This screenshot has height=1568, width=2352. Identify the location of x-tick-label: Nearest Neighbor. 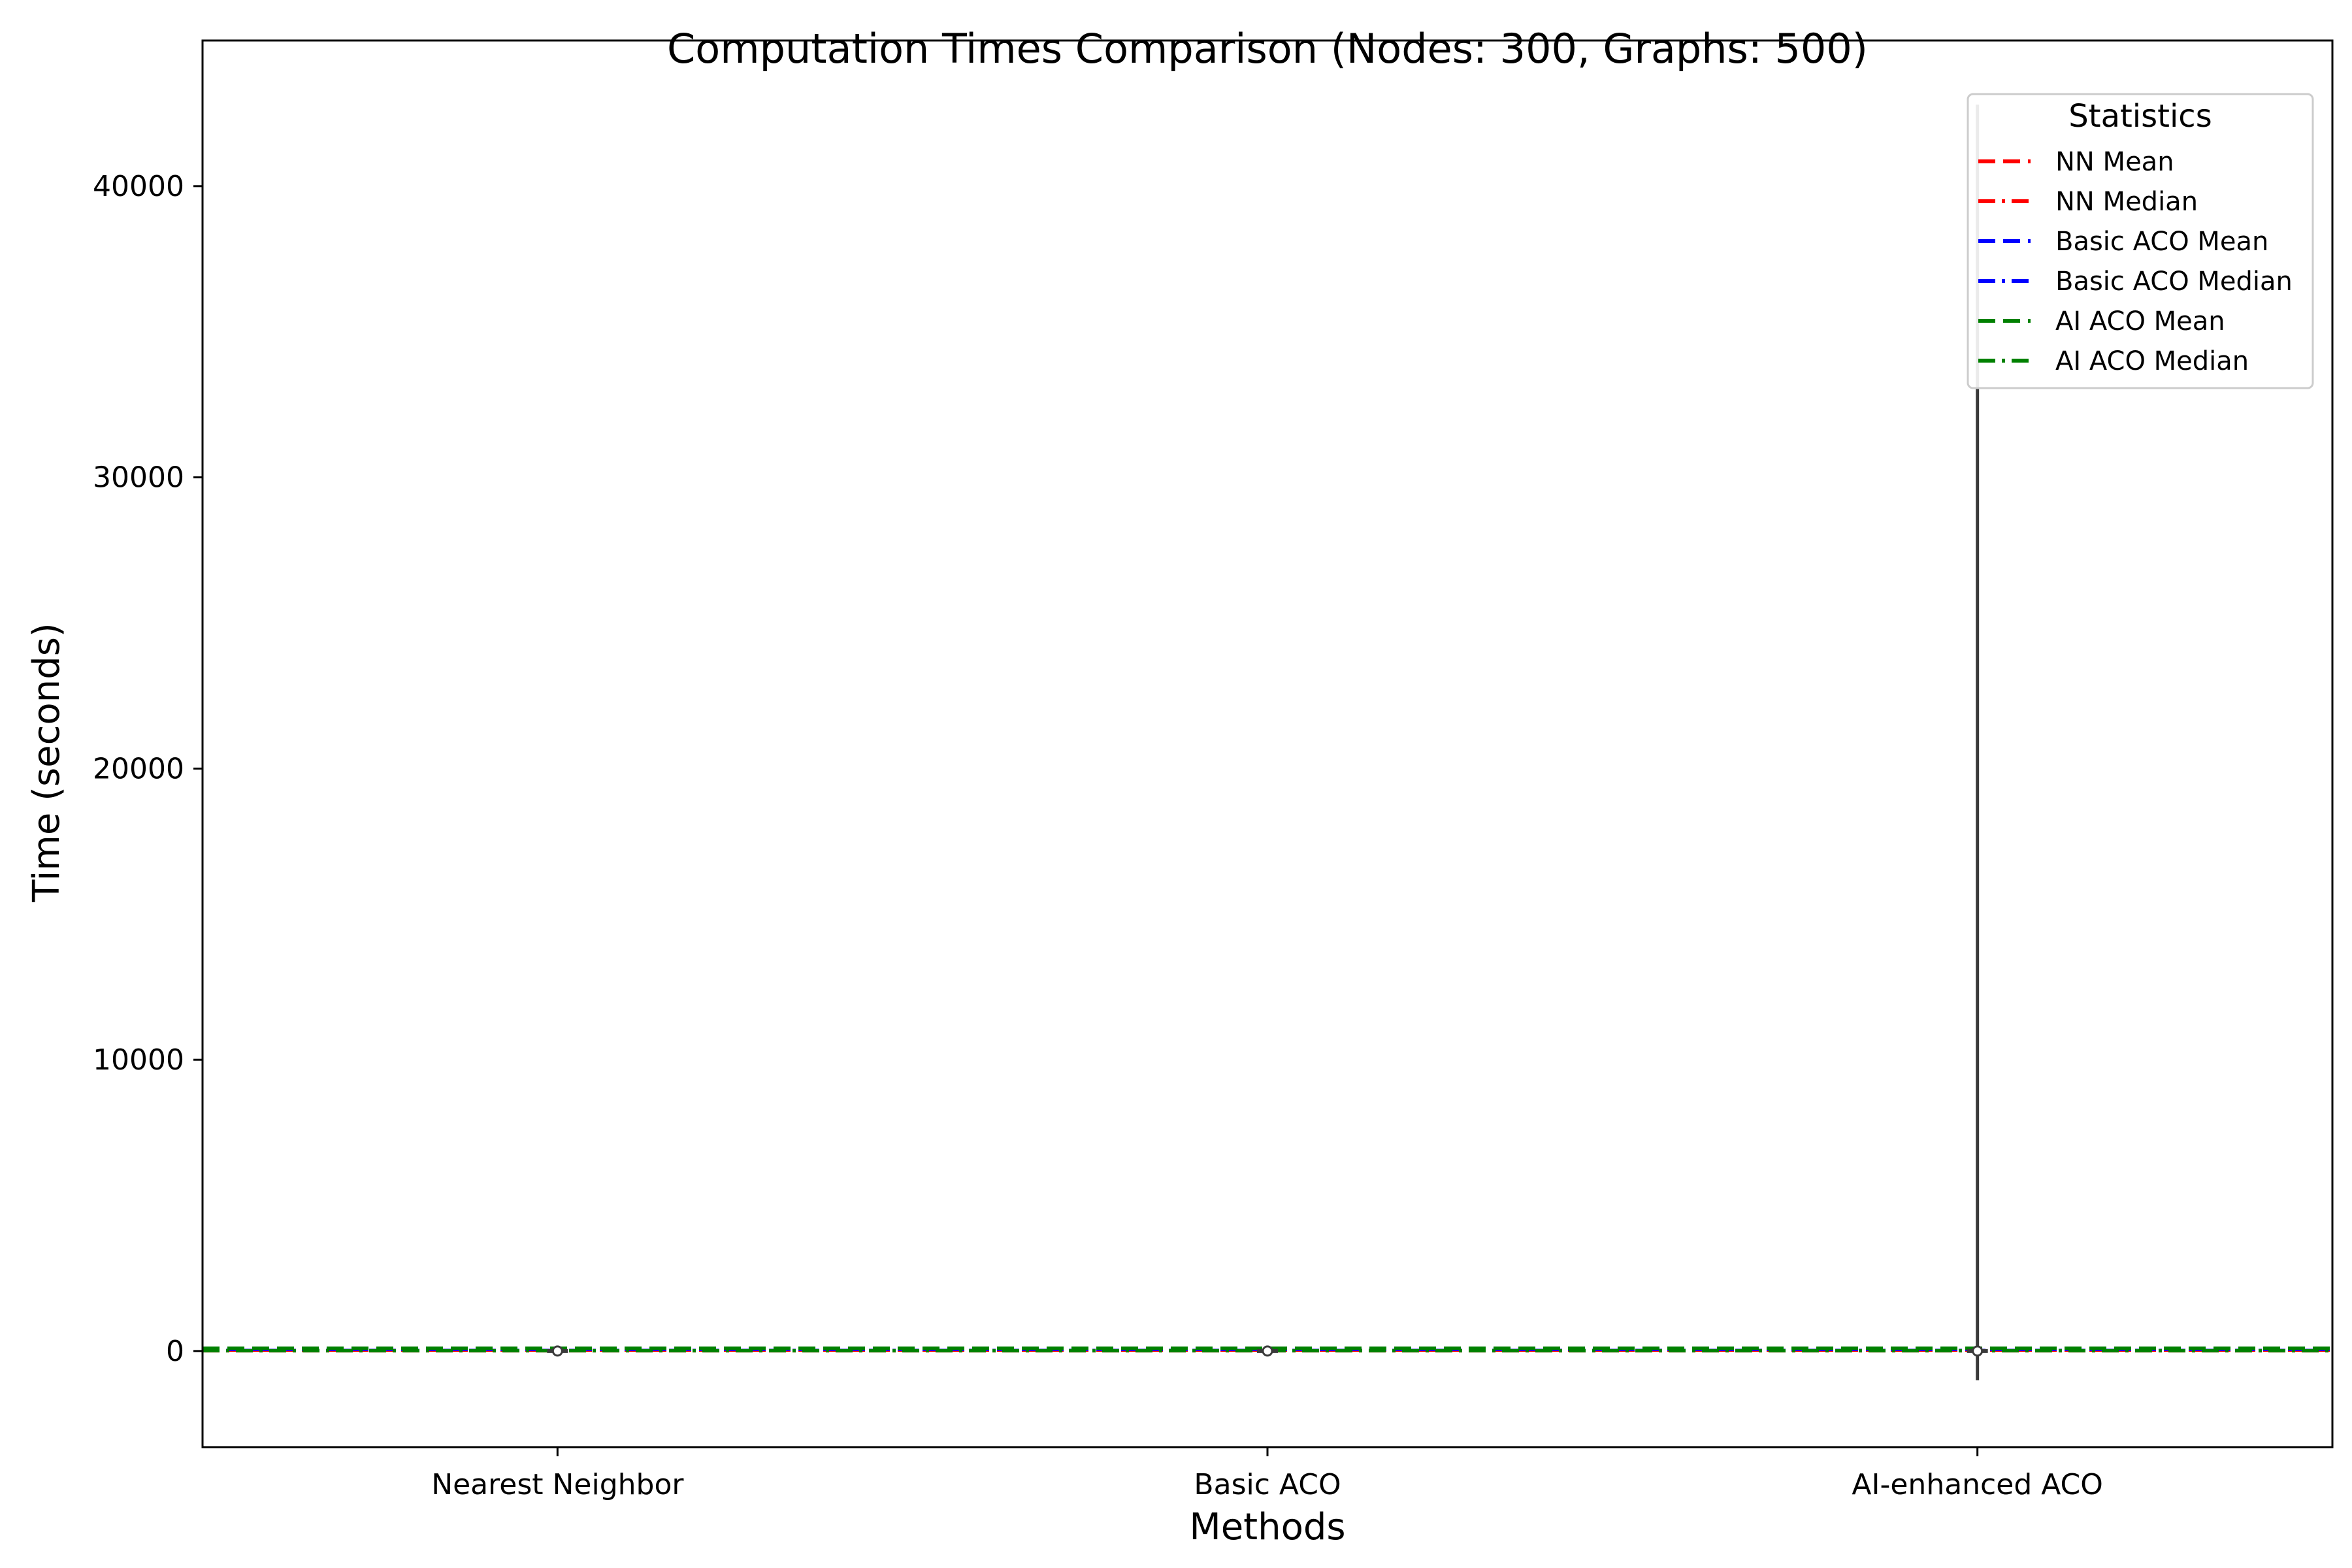
(557, 1484).